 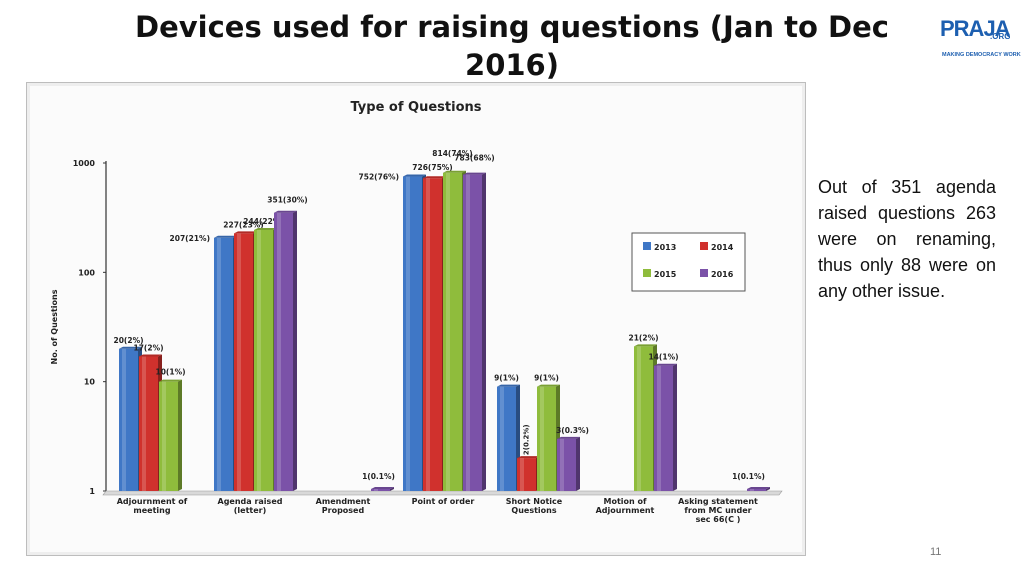 What do you see at coordinates (54, 326) in the screenshot?
I see `y-axis-label: No. of Questions` at bounding box center [54, 326].